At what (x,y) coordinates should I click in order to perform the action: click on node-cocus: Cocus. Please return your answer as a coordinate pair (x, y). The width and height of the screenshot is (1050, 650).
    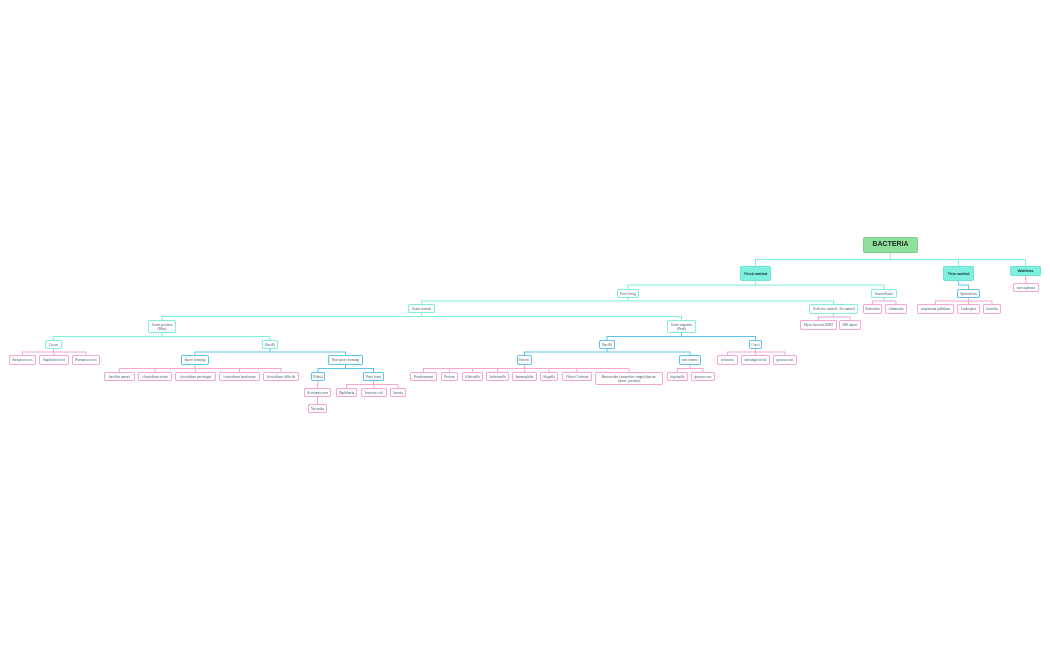
    Looking at the image, I should click on (53, 344).